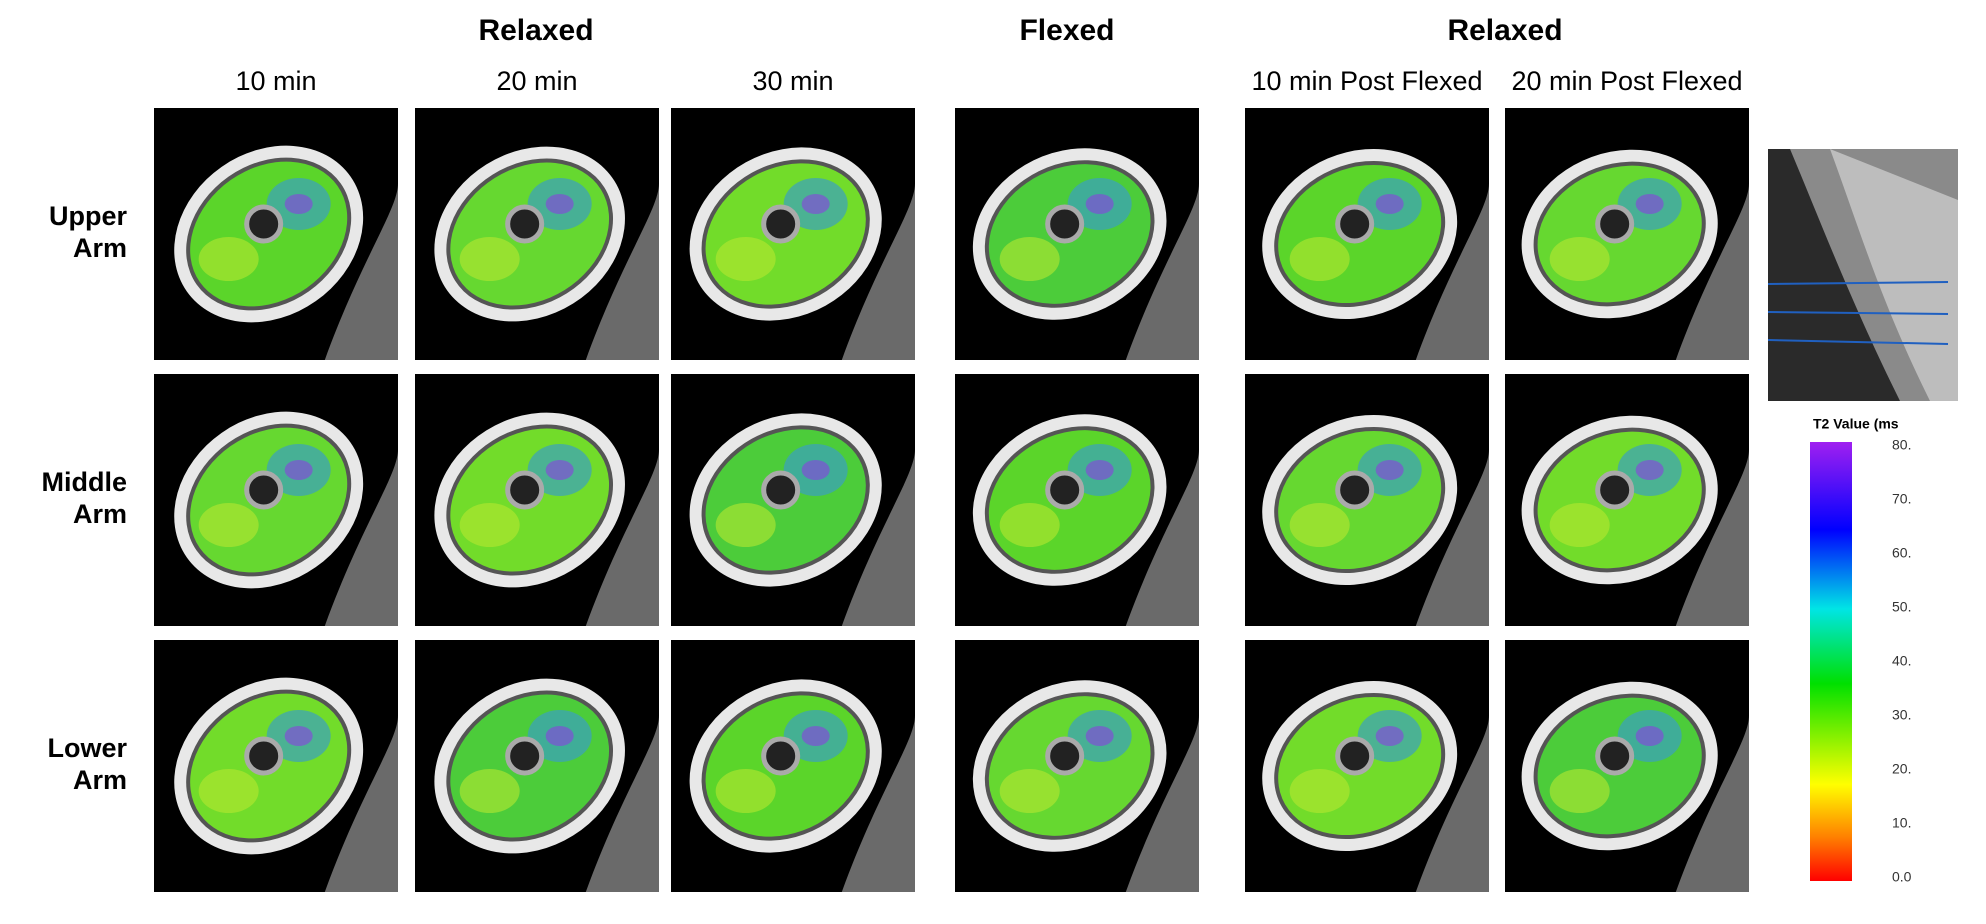 The width and height of the screenshot is (1986, 924). What do you see at coordinates (1901, 499) in the screenshot?
I see `colorbar-tick-label: 70.` at bounding box center [1901, 499].